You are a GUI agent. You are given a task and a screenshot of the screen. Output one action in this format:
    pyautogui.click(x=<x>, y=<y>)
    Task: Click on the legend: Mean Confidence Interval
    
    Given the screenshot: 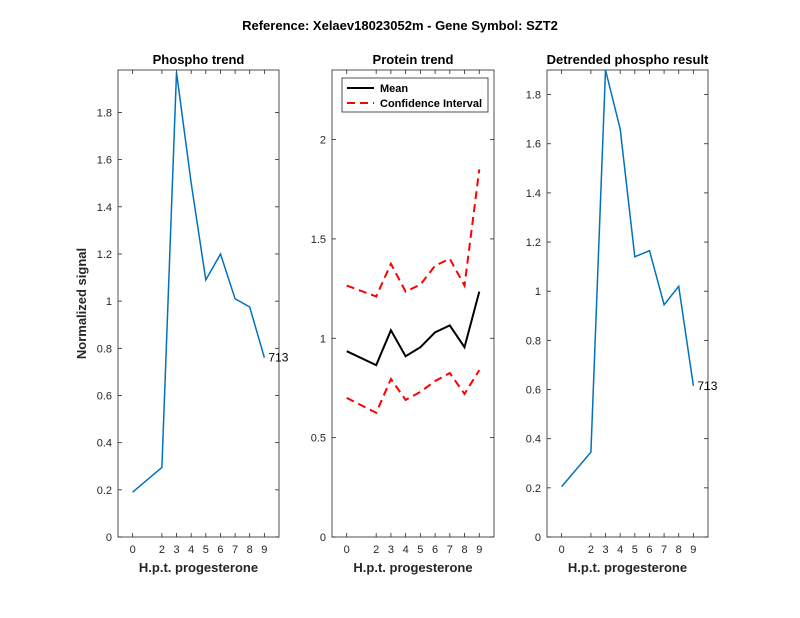 What is the action you would take?
    pyautogui.click(x=415, y=95)
    